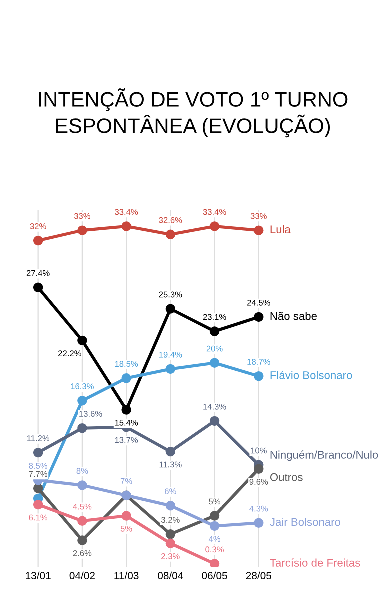 This screenshot has height=611, width=386. Describe the element at coordinates (311, 375) in the screenshot. I see `series-label: Flávio Bolsonaro` at that location.